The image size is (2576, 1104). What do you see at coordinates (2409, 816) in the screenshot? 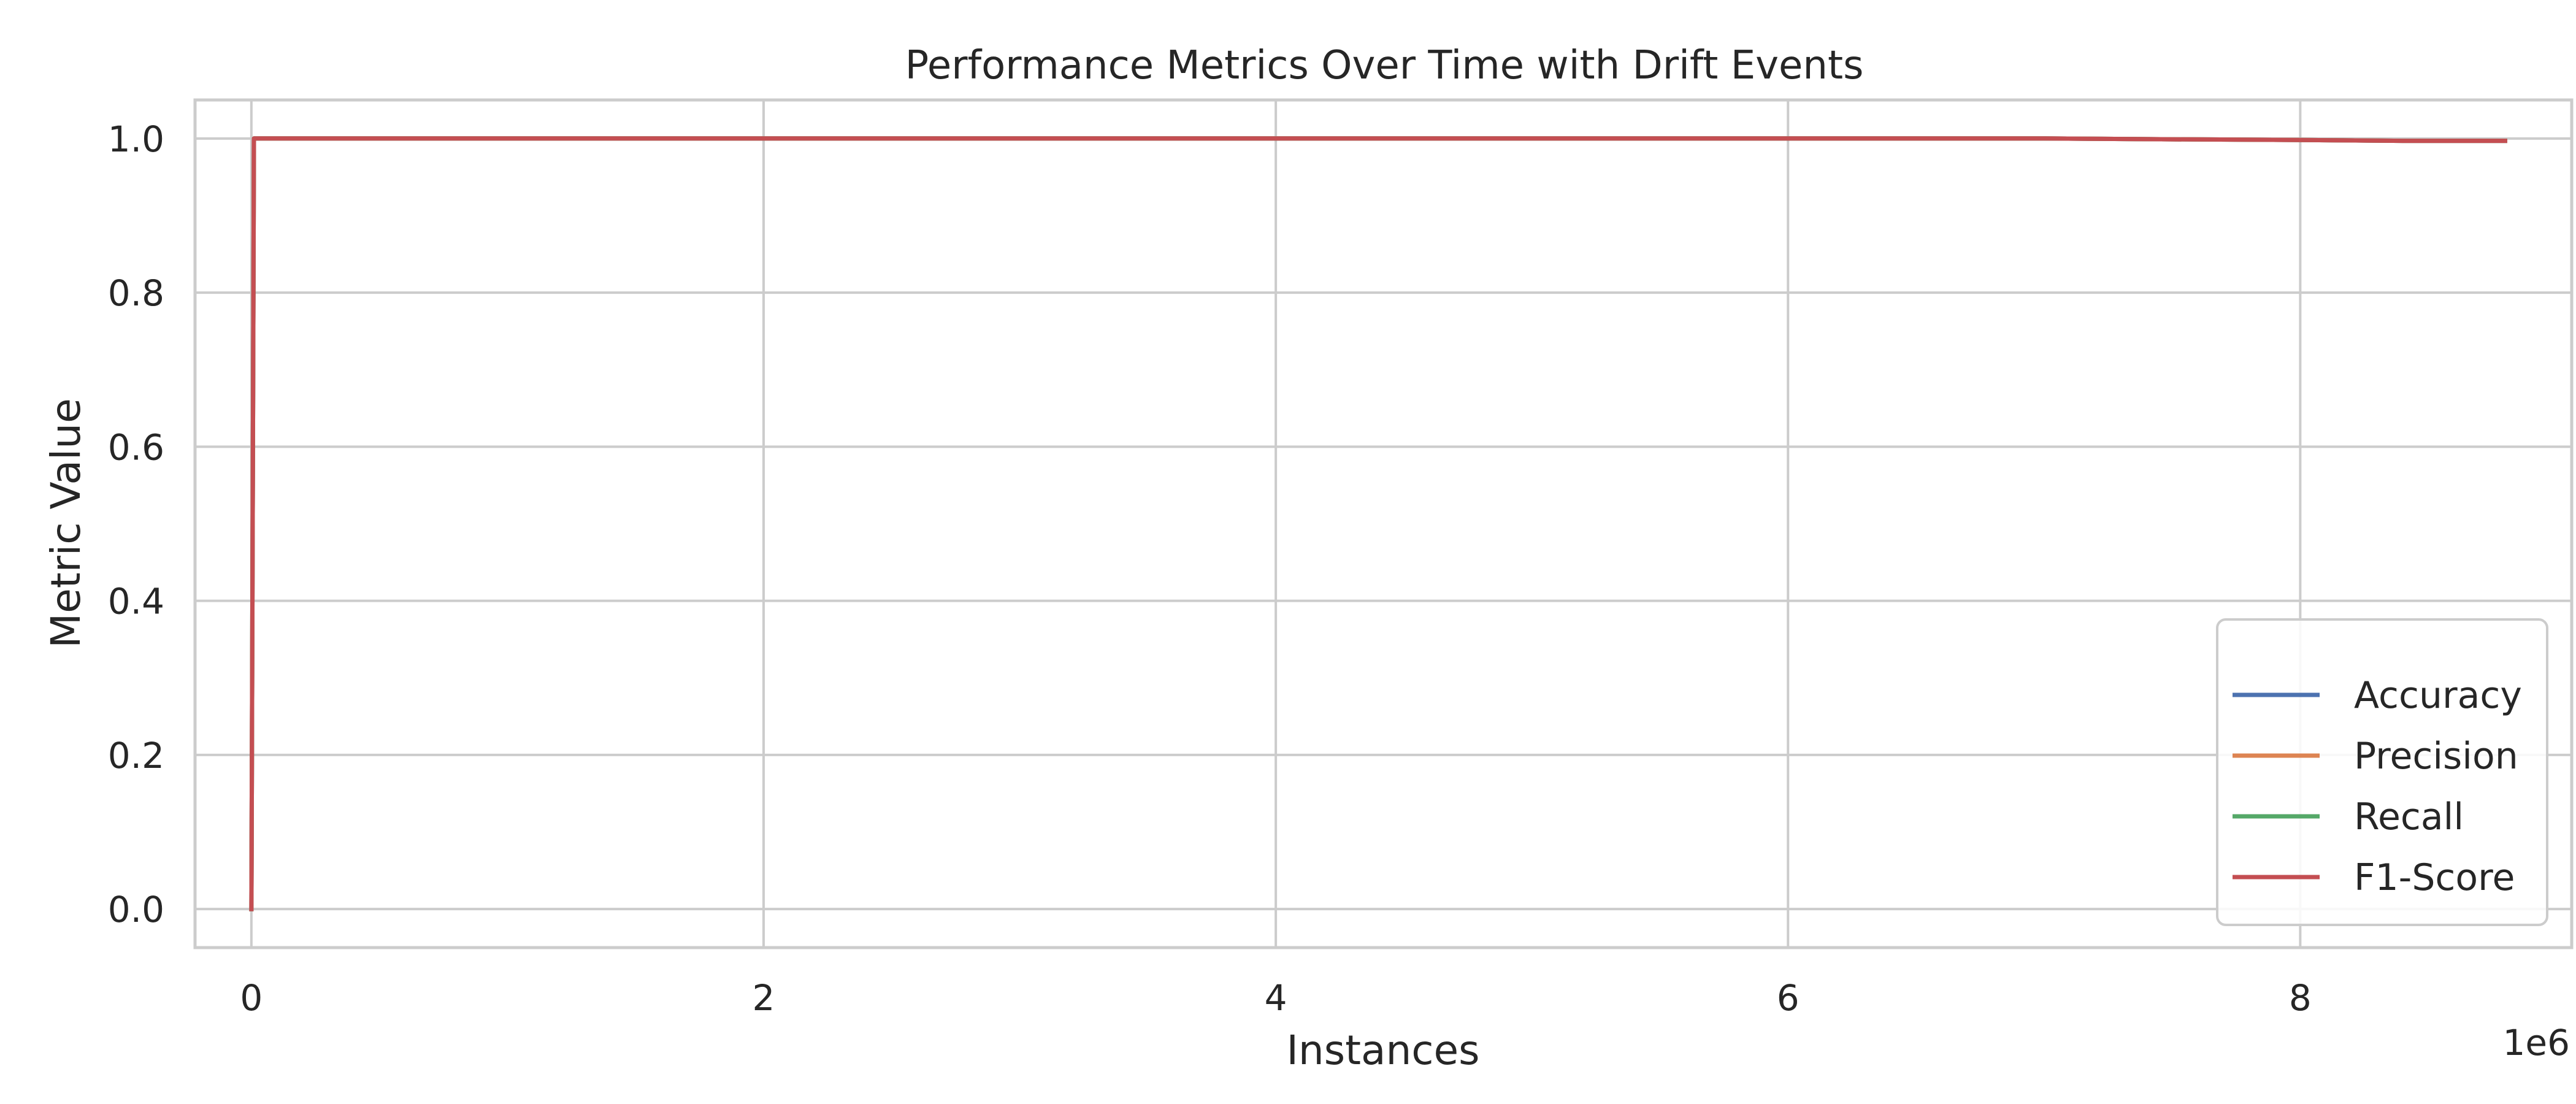
I see `legend-label-recall: Recall` at bounding box center [2409, 816].